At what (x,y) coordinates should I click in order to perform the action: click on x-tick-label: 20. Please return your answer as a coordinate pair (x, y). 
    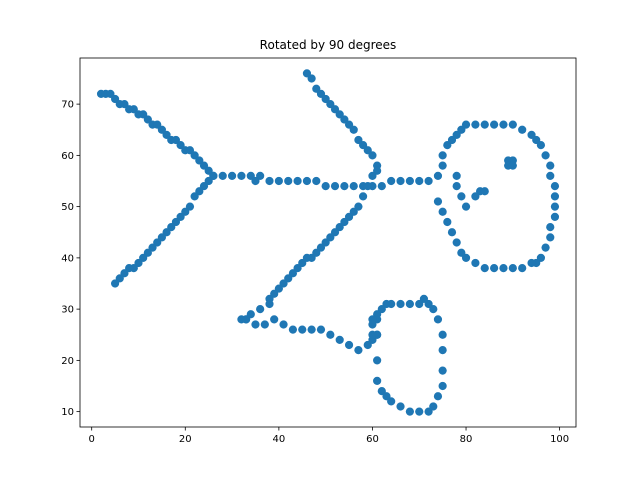
    Looking at the image, I should click on (185, 439).